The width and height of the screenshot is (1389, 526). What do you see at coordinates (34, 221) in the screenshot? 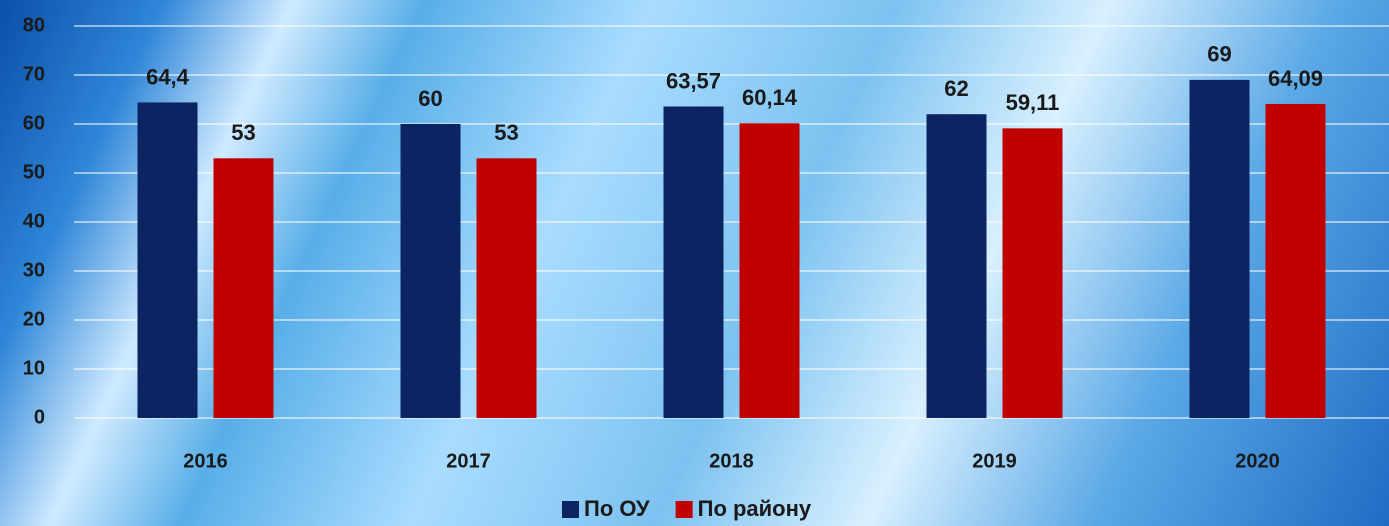
I see `y-tick-label: 40` at bounding box center [34, 221].